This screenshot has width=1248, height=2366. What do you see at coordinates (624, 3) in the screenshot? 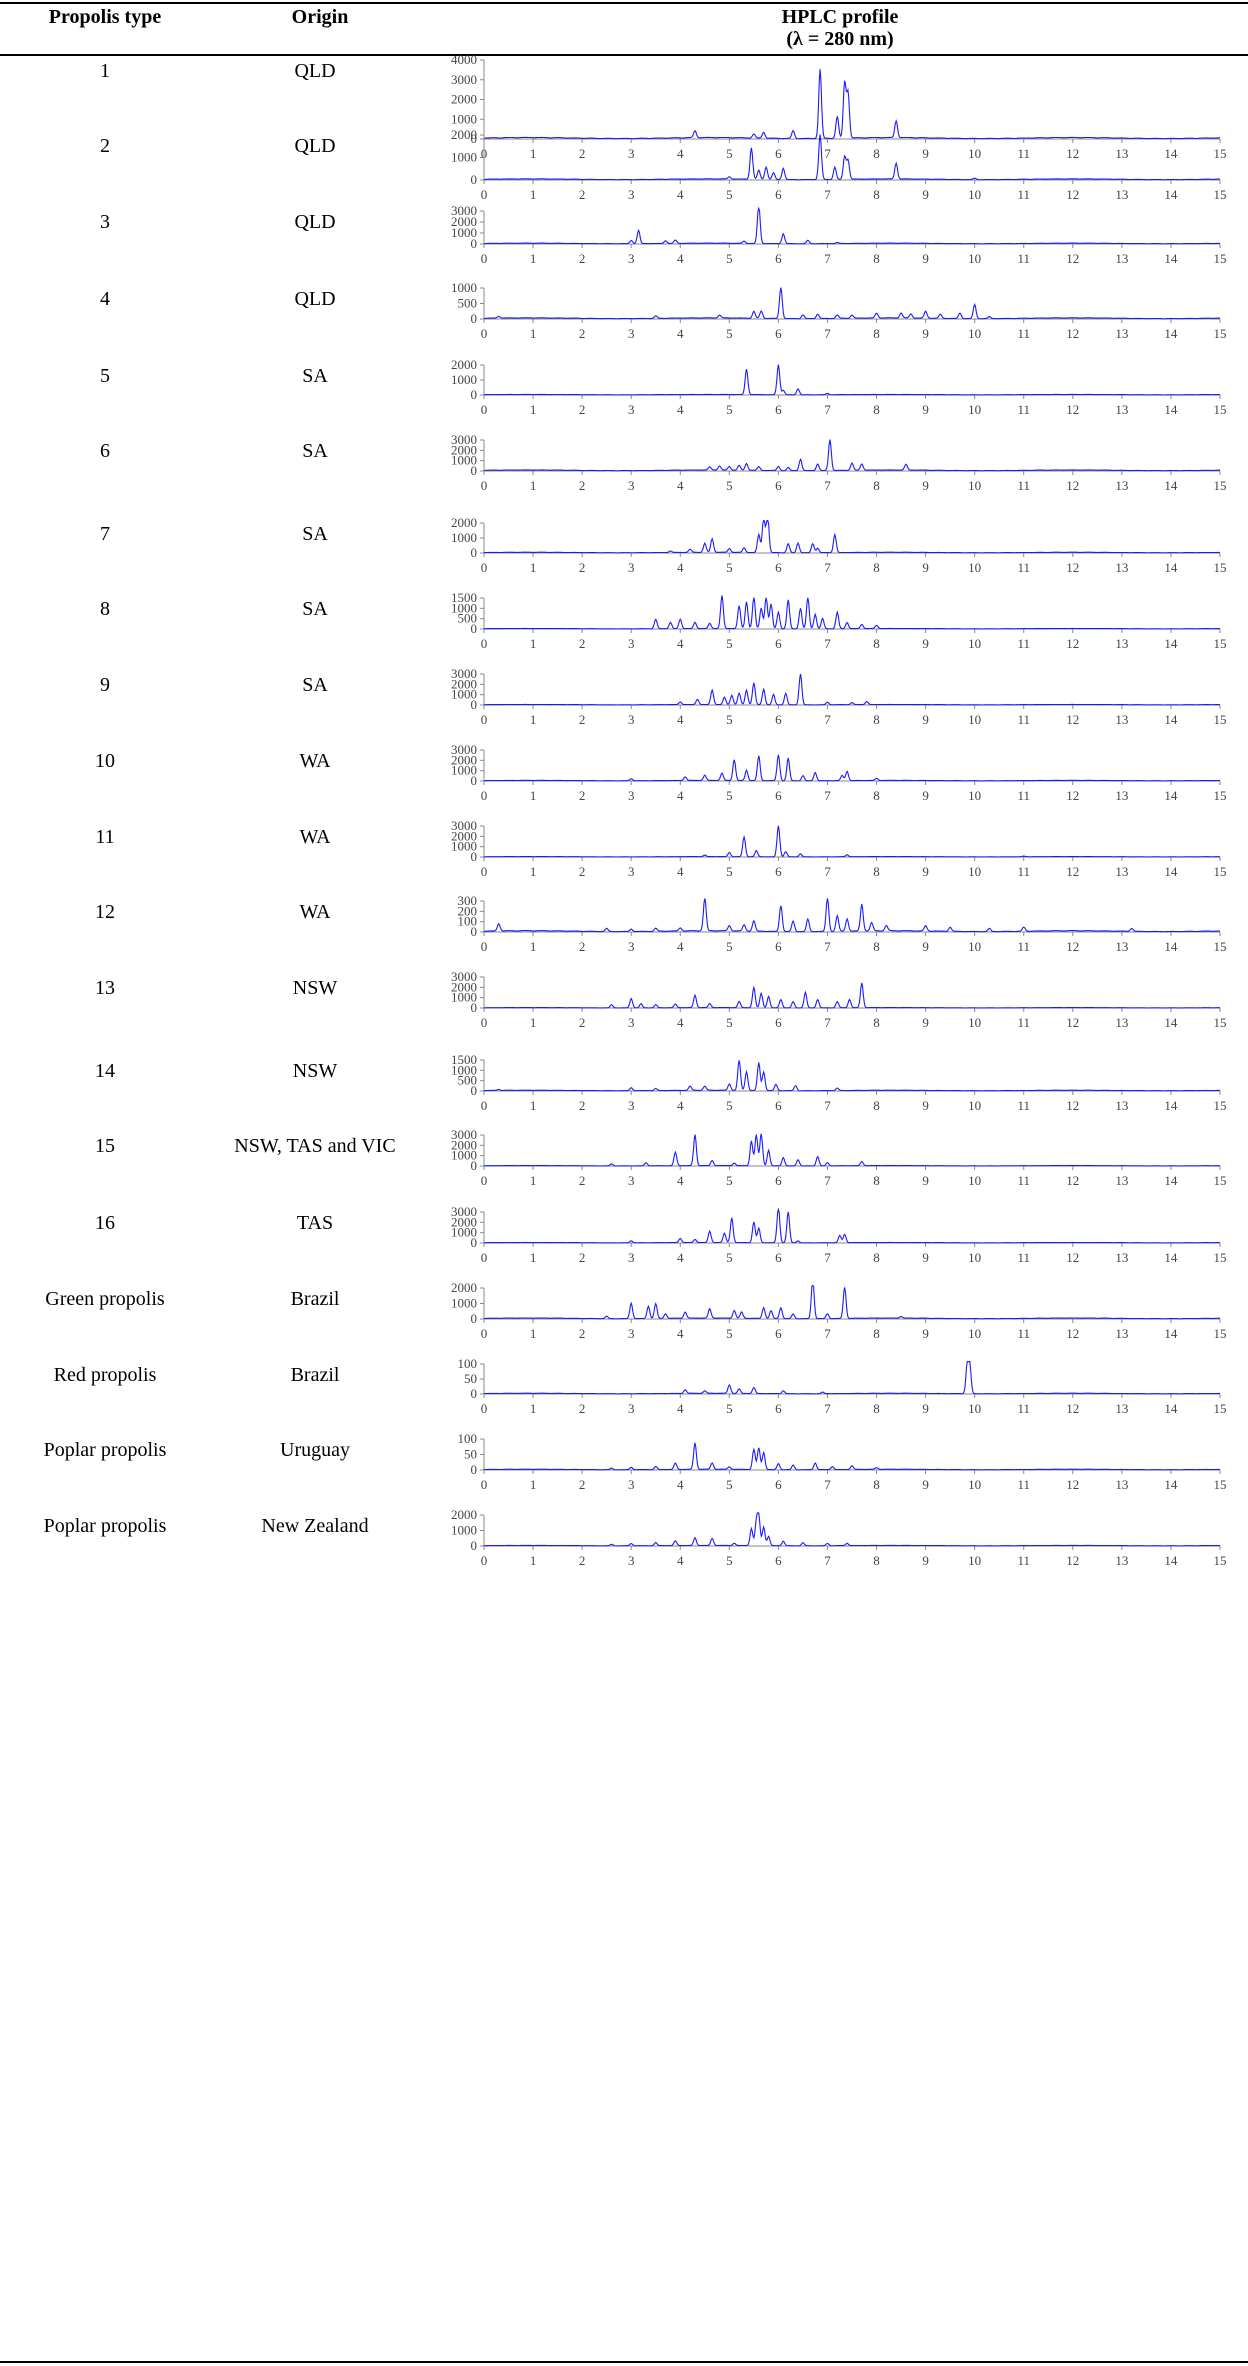
I see `top-rule` at bounding box center [624, 3].